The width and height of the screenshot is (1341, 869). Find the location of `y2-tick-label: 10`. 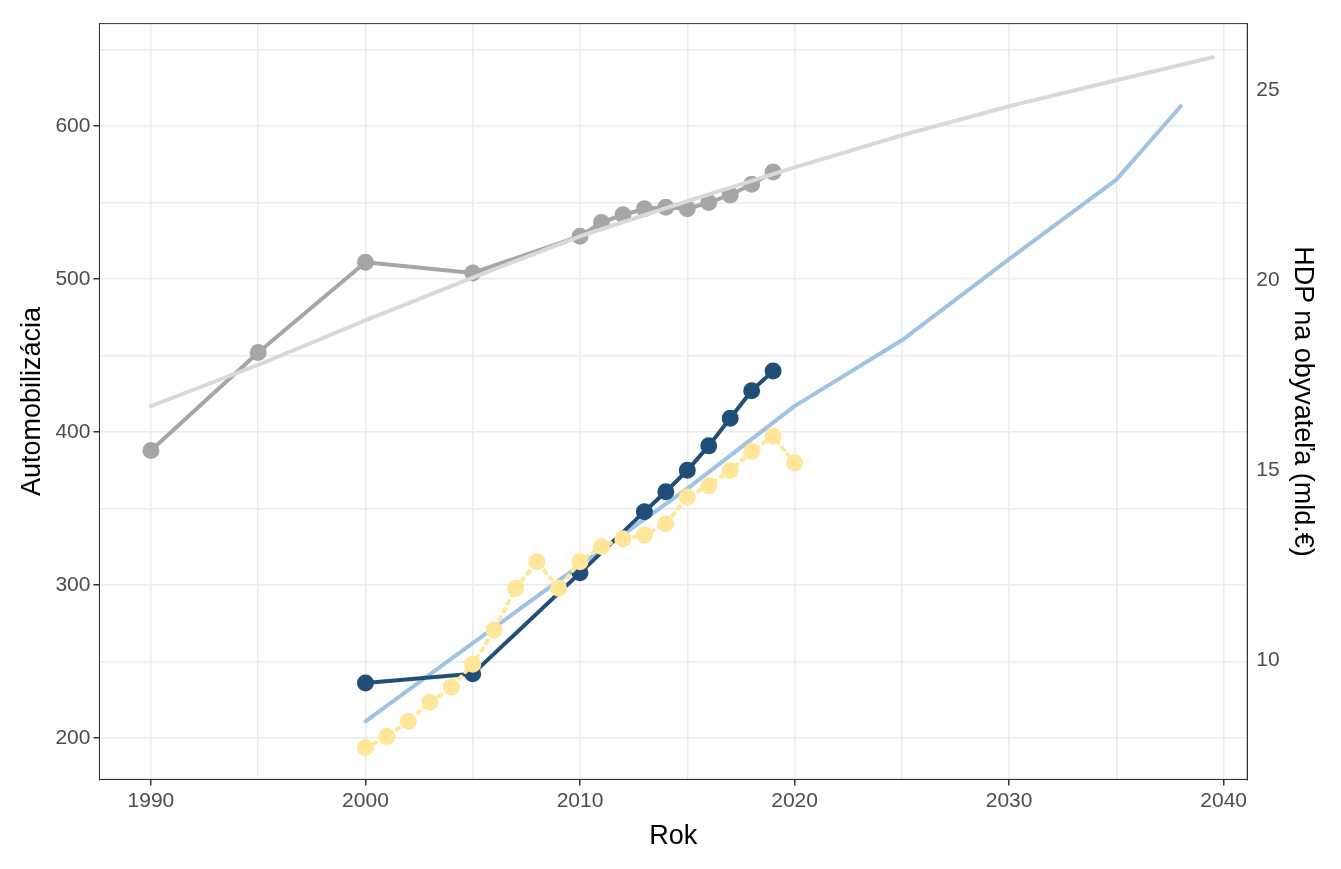

y2-tick-label: 10 is located at coordinates (1268, 659).